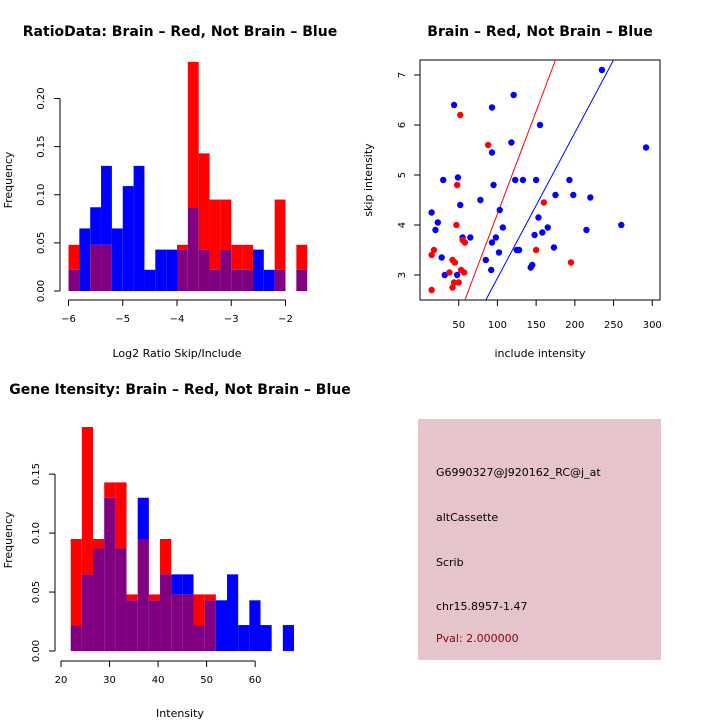  Describe the element at coordinates (467, 517) in the screenshot. I see `event-type: altCassette` at that location.